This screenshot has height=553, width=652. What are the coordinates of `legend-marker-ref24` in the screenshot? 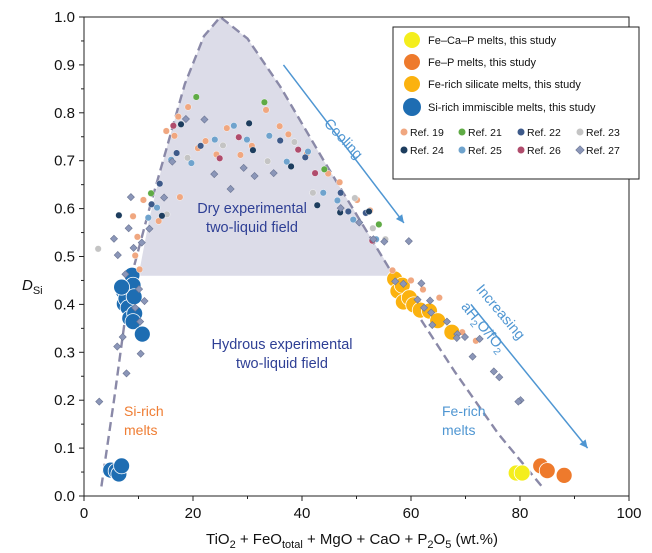 It's located at (404, 150).